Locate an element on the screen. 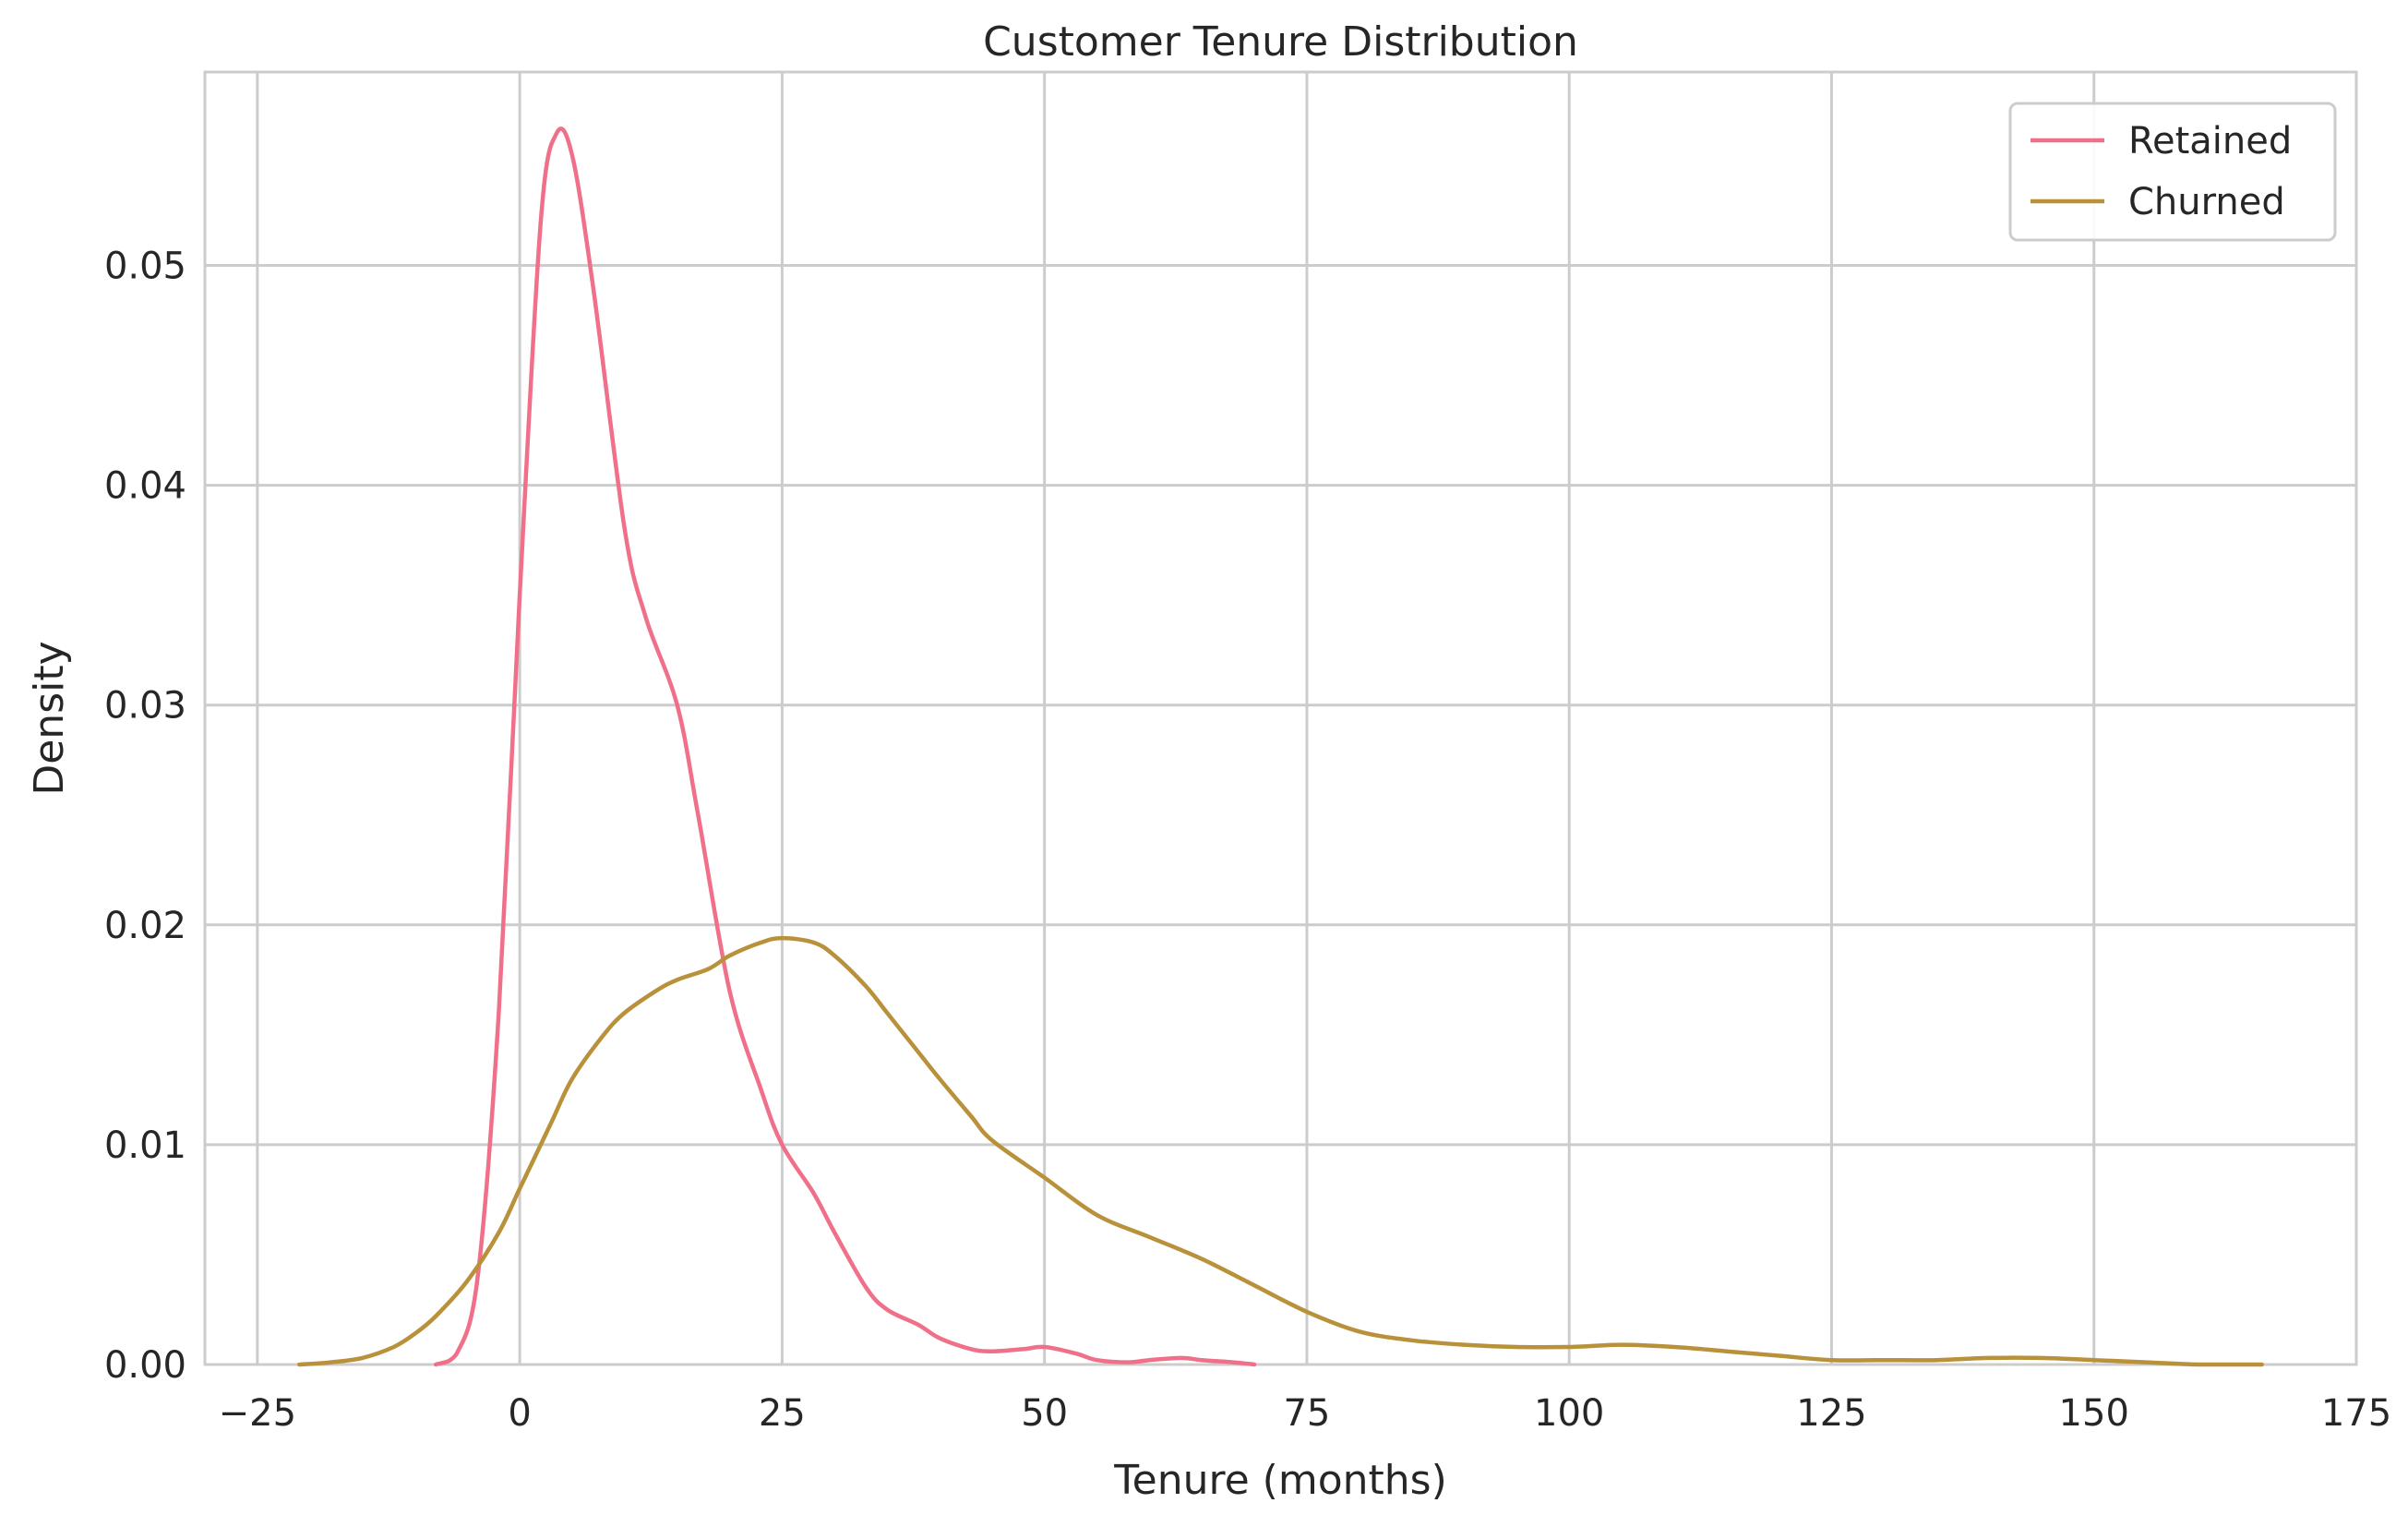 This screenshot has width=2408, height=1527. x-axis-ticks: −25 0 25 50 75 100 125 150 175 is located at coordinates (1305, 1413).